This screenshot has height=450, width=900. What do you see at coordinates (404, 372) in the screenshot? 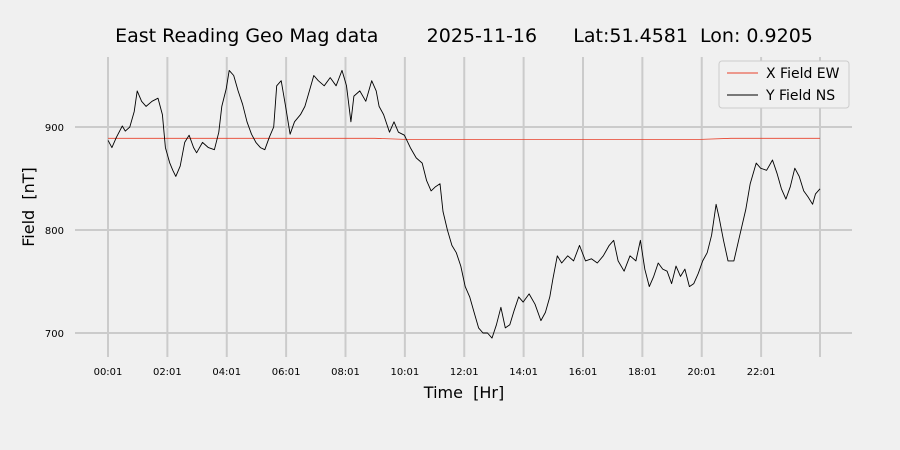
I see `x-tick-label: 10:01` at bounding box center [404, 372].